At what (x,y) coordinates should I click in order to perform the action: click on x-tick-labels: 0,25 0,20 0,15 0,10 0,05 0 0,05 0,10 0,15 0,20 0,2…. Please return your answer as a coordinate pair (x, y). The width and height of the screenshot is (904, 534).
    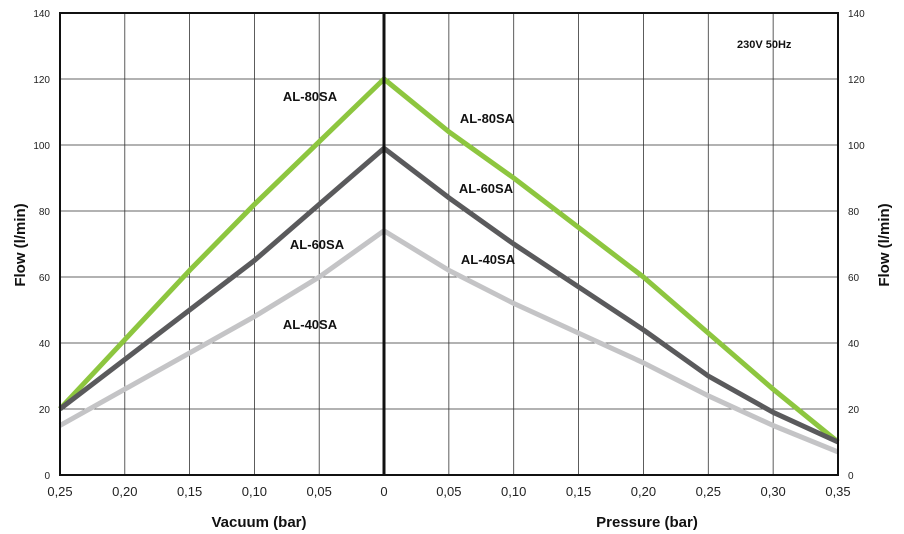
    Looking at the image, I should click on (448, 491).